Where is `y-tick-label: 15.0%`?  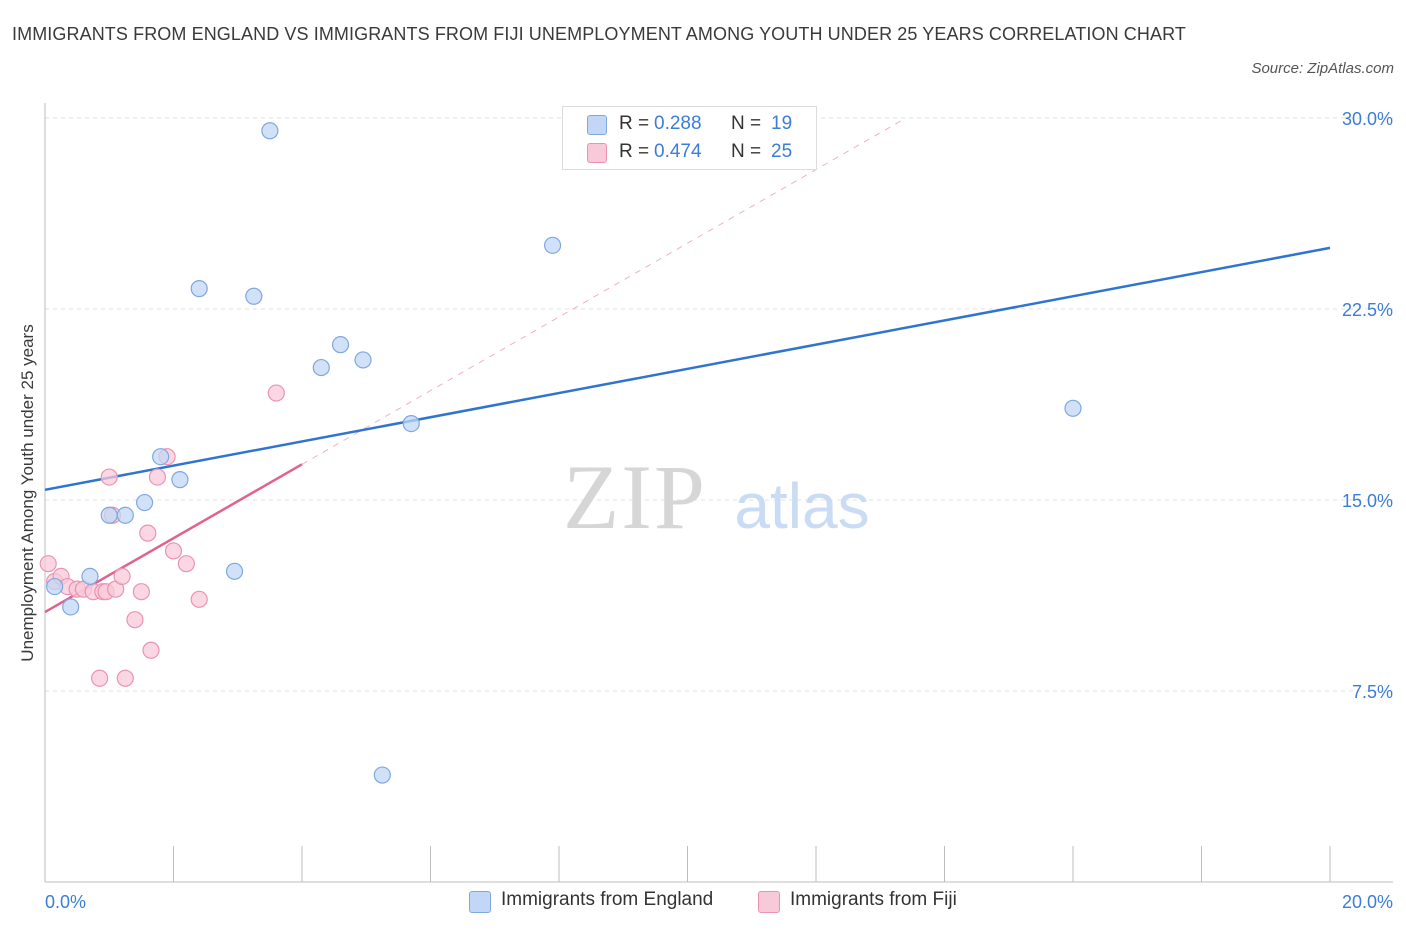 y-tick-label: 15.0% is located at coordinates (1367, 501).